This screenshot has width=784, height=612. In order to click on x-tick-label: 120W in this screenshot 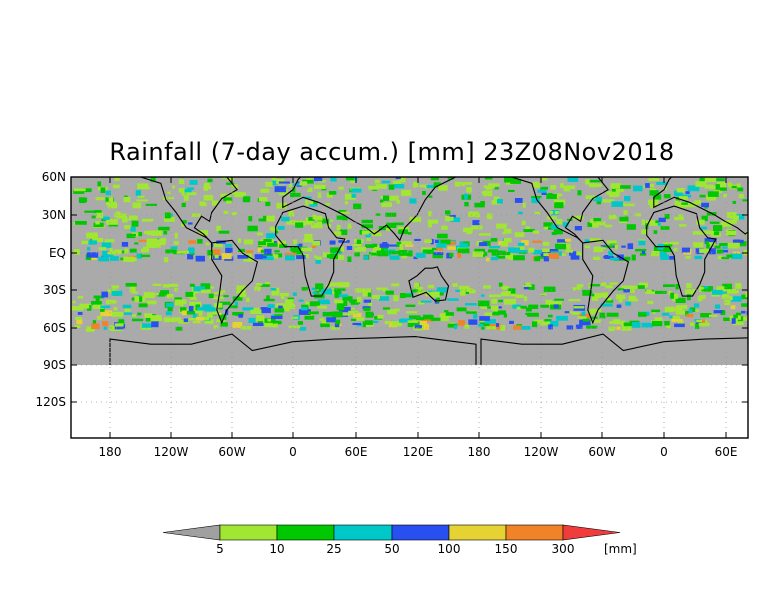, I will do `click(541, 452)`.